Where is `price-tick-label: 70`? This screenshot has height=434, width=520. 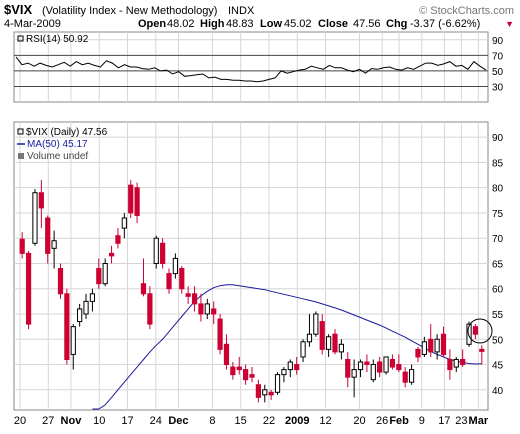 price-tick-label: 70 is located at coordinates (498, 239).